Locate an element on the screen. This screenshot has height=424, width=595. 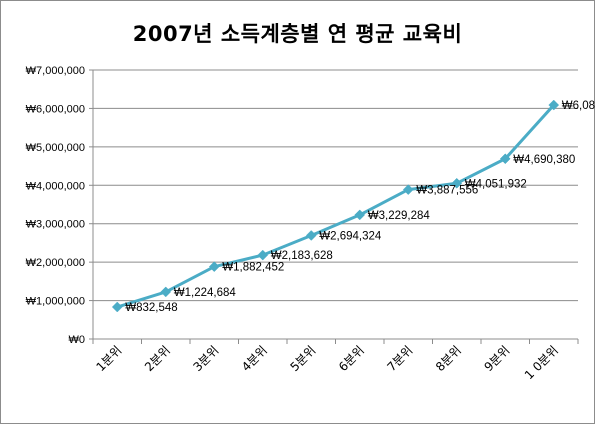
x-tick-label: 4분위 is located at coordinates (254, 358).